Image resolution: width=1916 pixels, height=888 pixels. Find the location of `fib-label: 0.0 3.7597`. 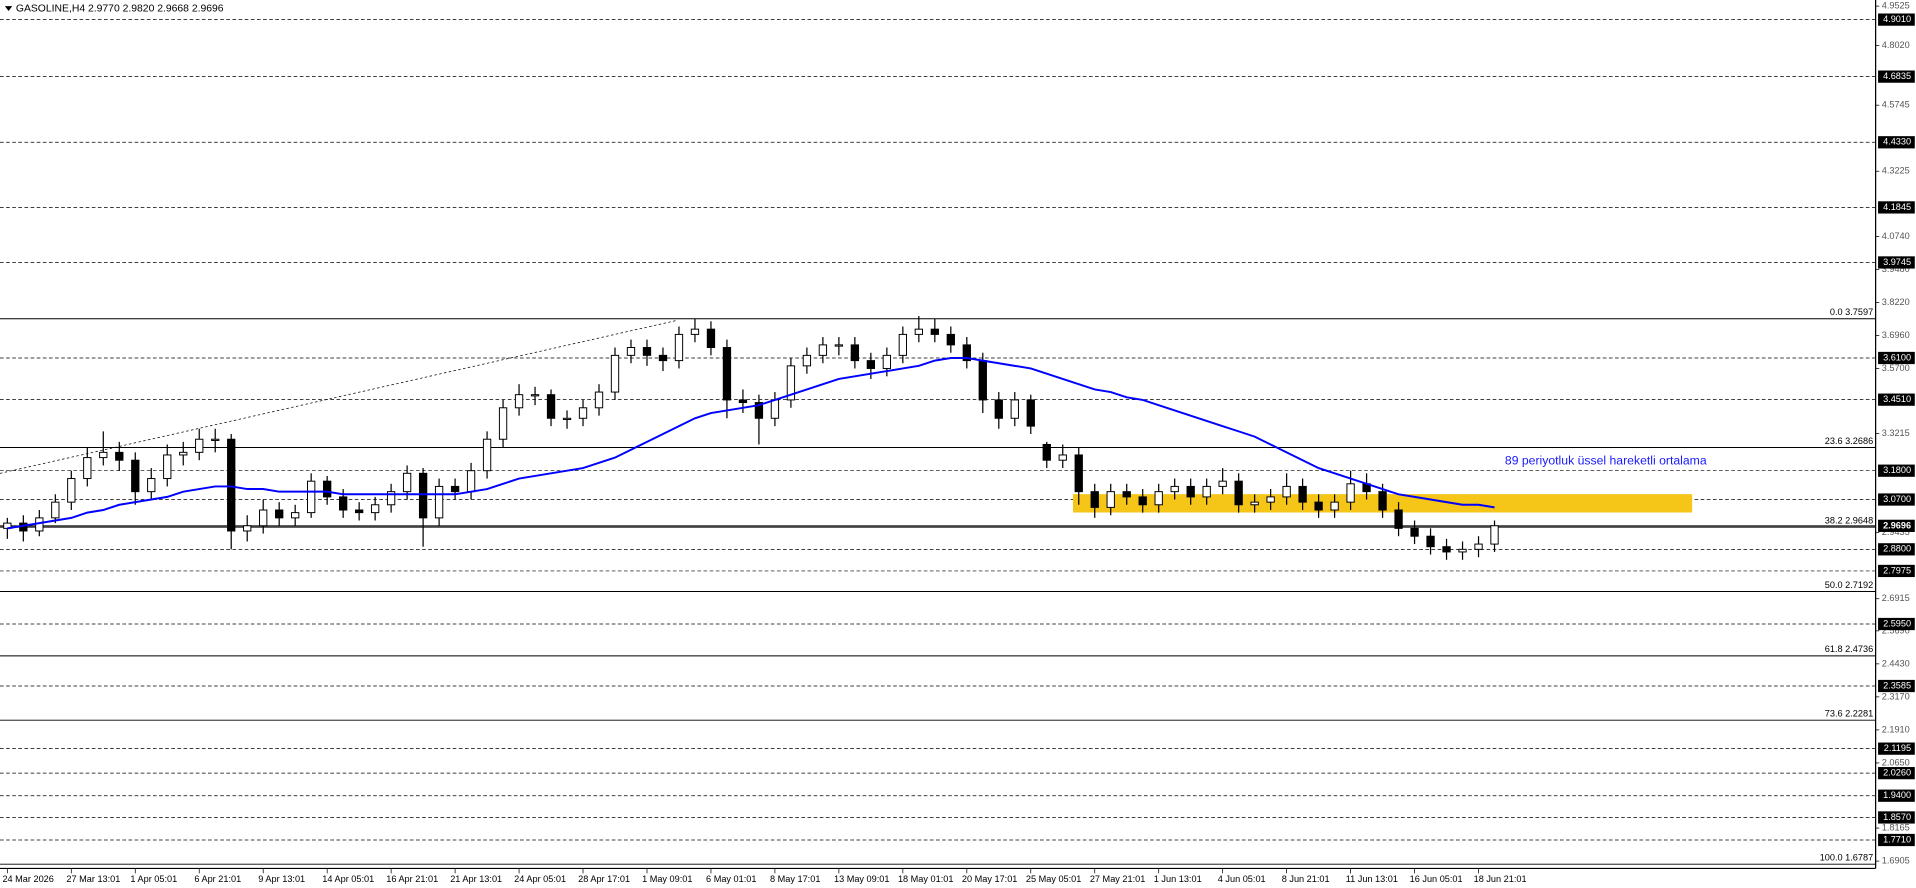

fib-label: 0.0 3.7597 is located at coordinates (1851, 312).